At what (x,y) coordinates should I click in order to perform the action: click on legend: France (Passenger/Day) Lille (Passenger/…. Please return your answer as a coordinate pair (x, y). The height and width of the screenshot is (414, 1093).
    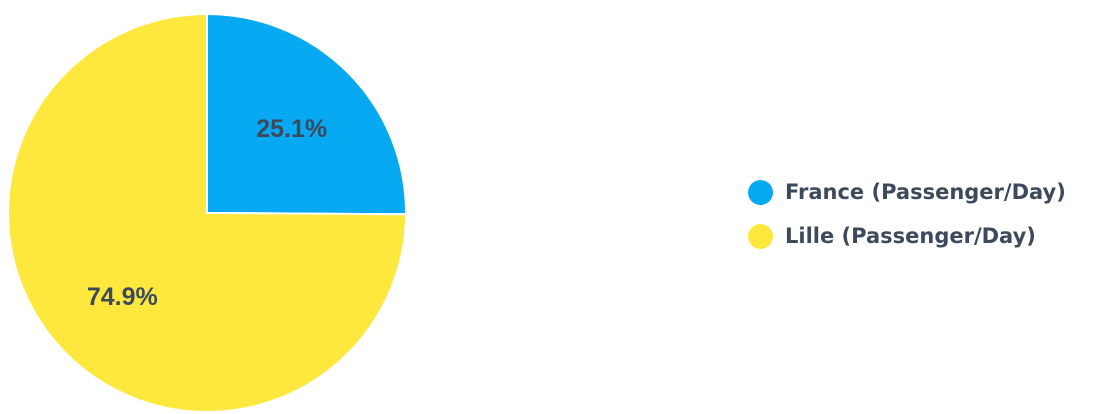
    Looking at the image, I should click on (907, 214).